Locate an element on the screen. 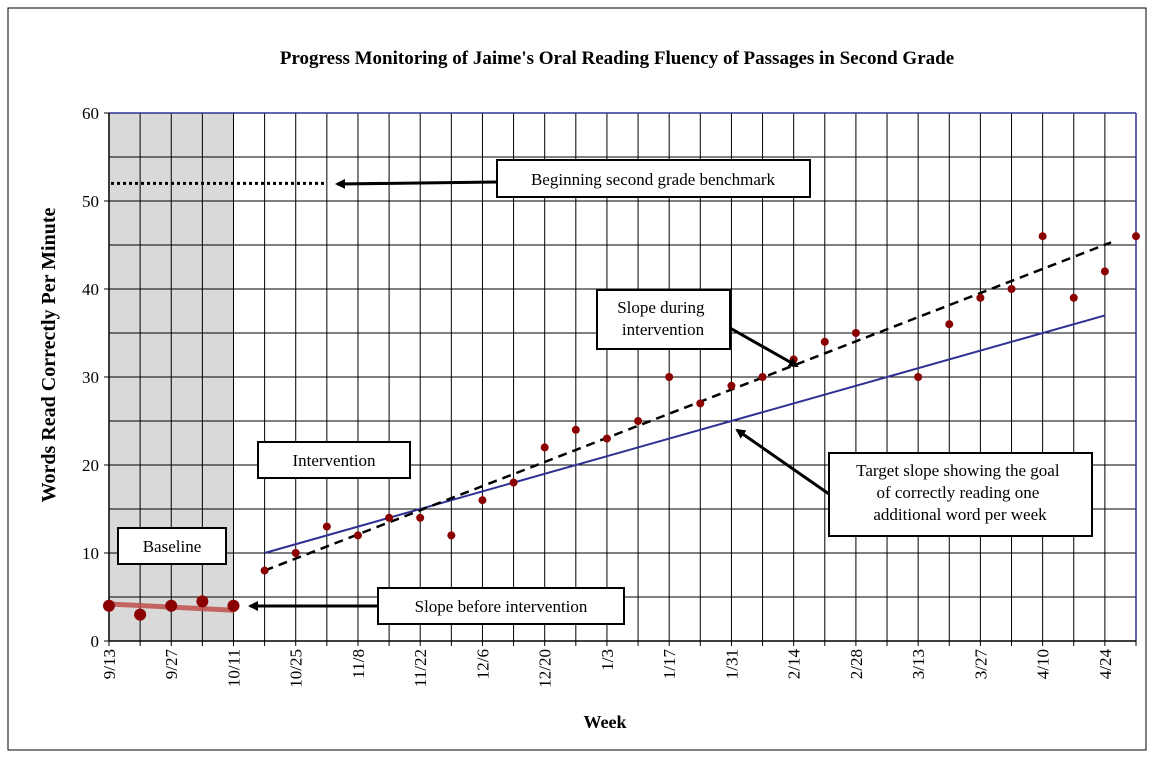 This screenshot has height=763, width=1156. x-tick-label: 2/28 is located at coordinates (856, 664).